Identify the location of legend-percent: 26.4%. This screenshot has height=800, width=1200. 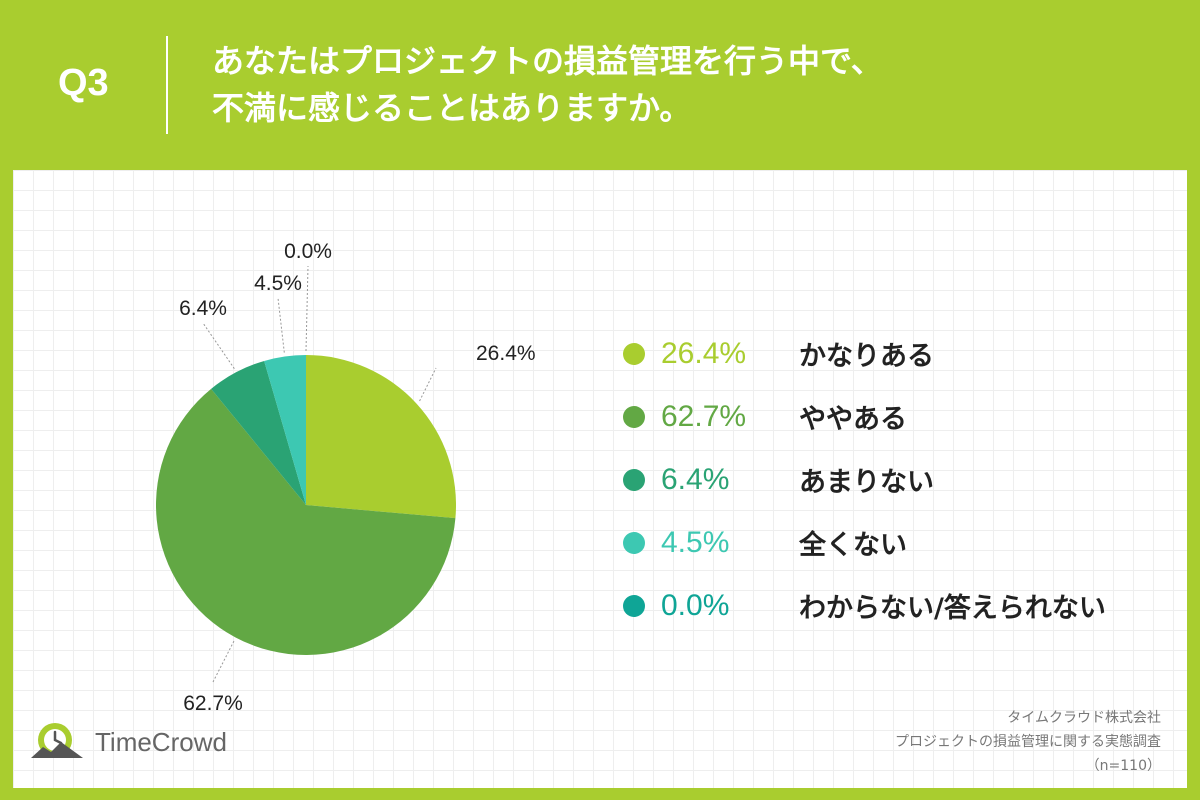
(704, 353).